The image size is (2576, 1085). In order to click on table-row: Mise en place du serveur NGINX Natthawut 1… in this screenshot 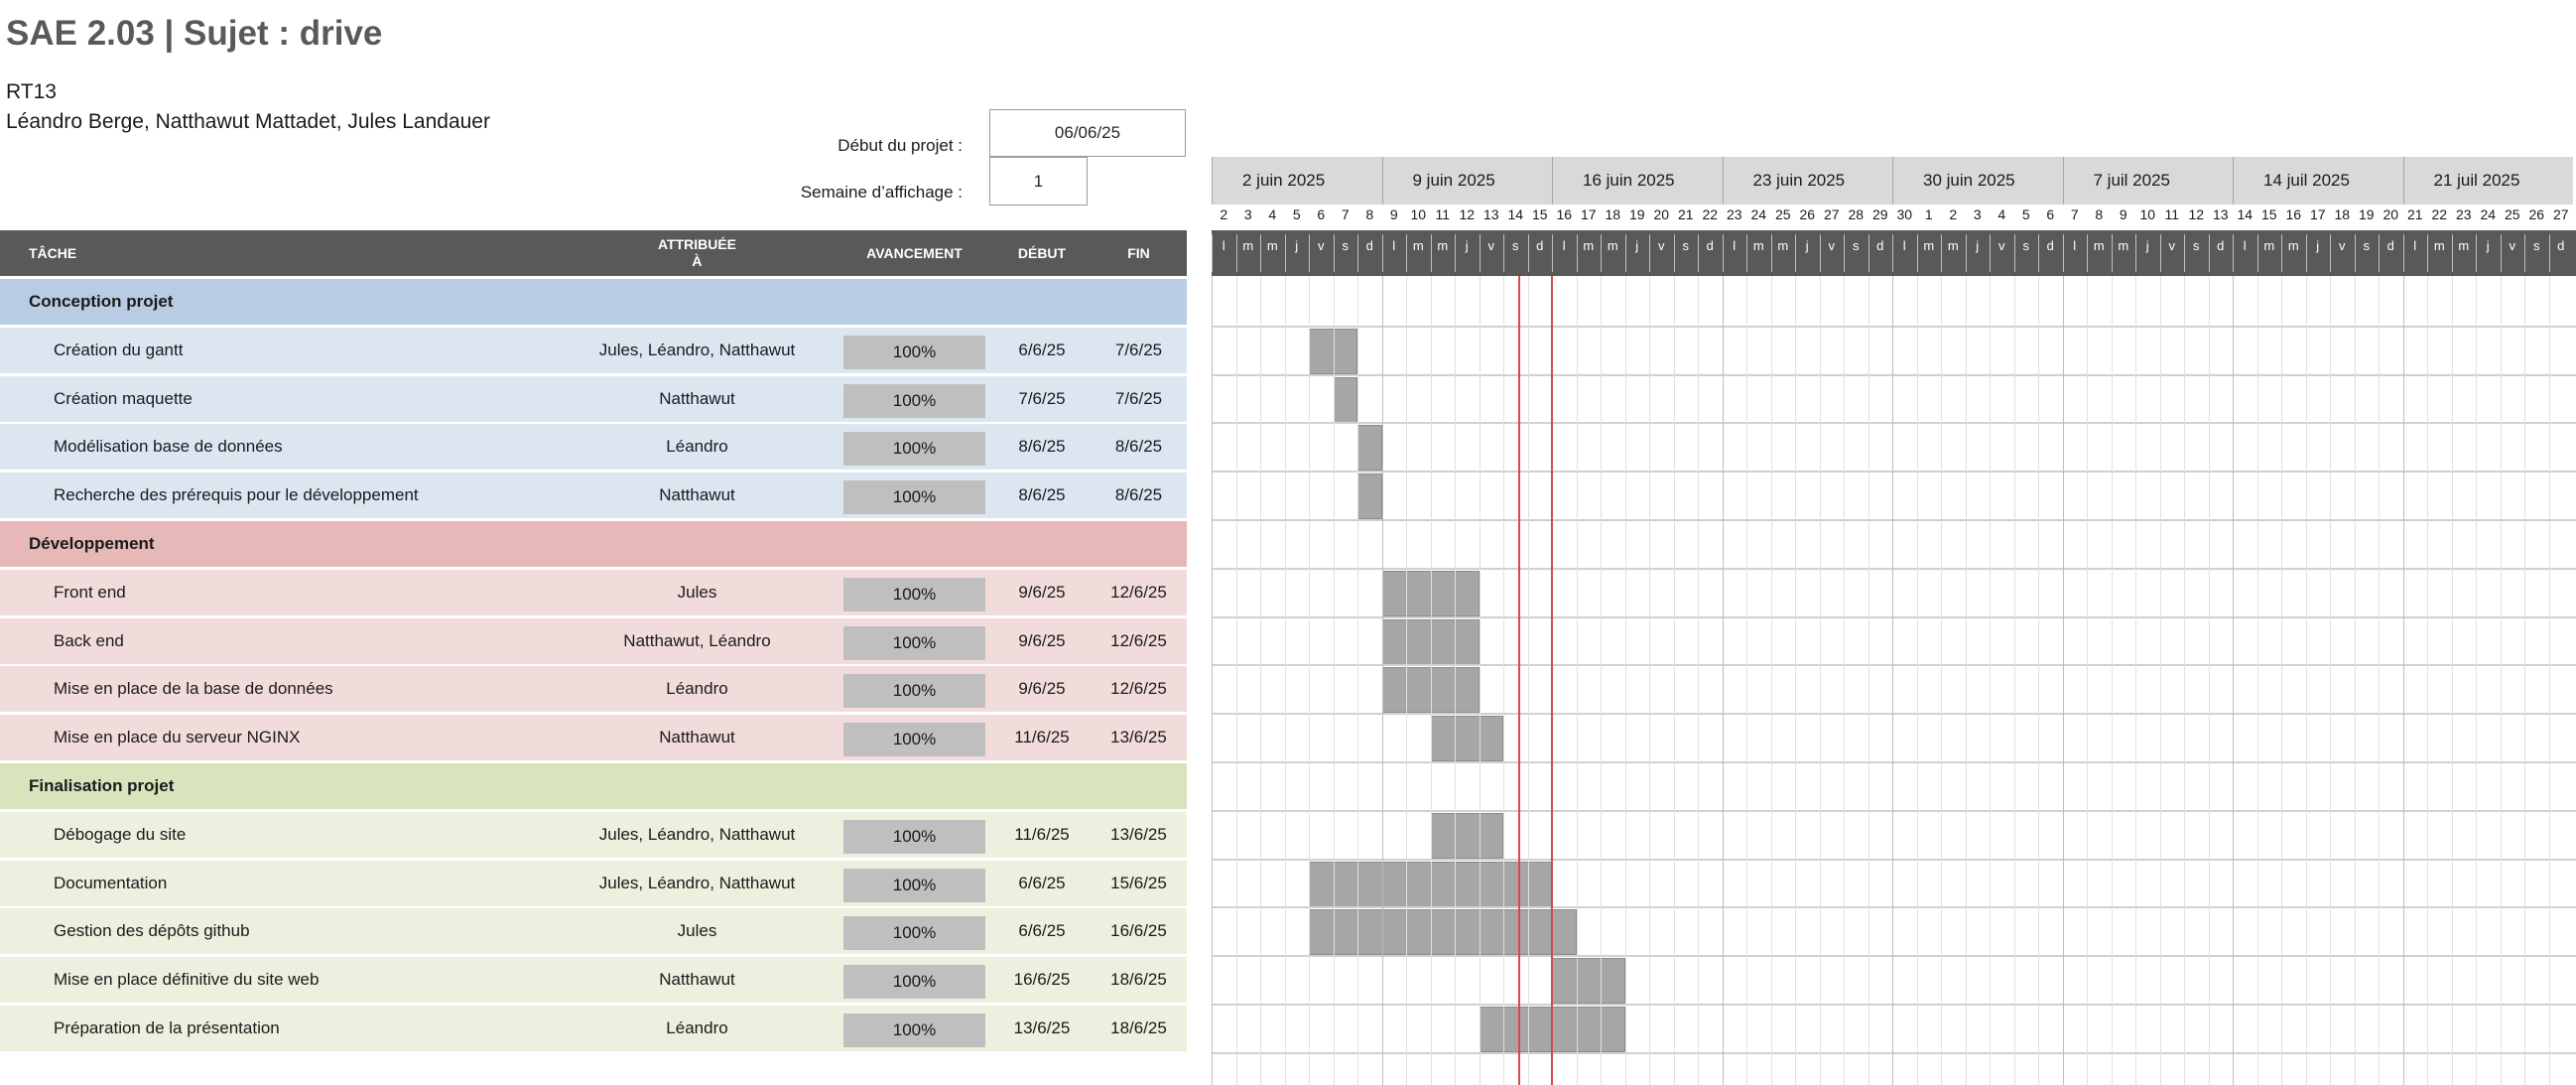, I will do `click(594, 738)`.